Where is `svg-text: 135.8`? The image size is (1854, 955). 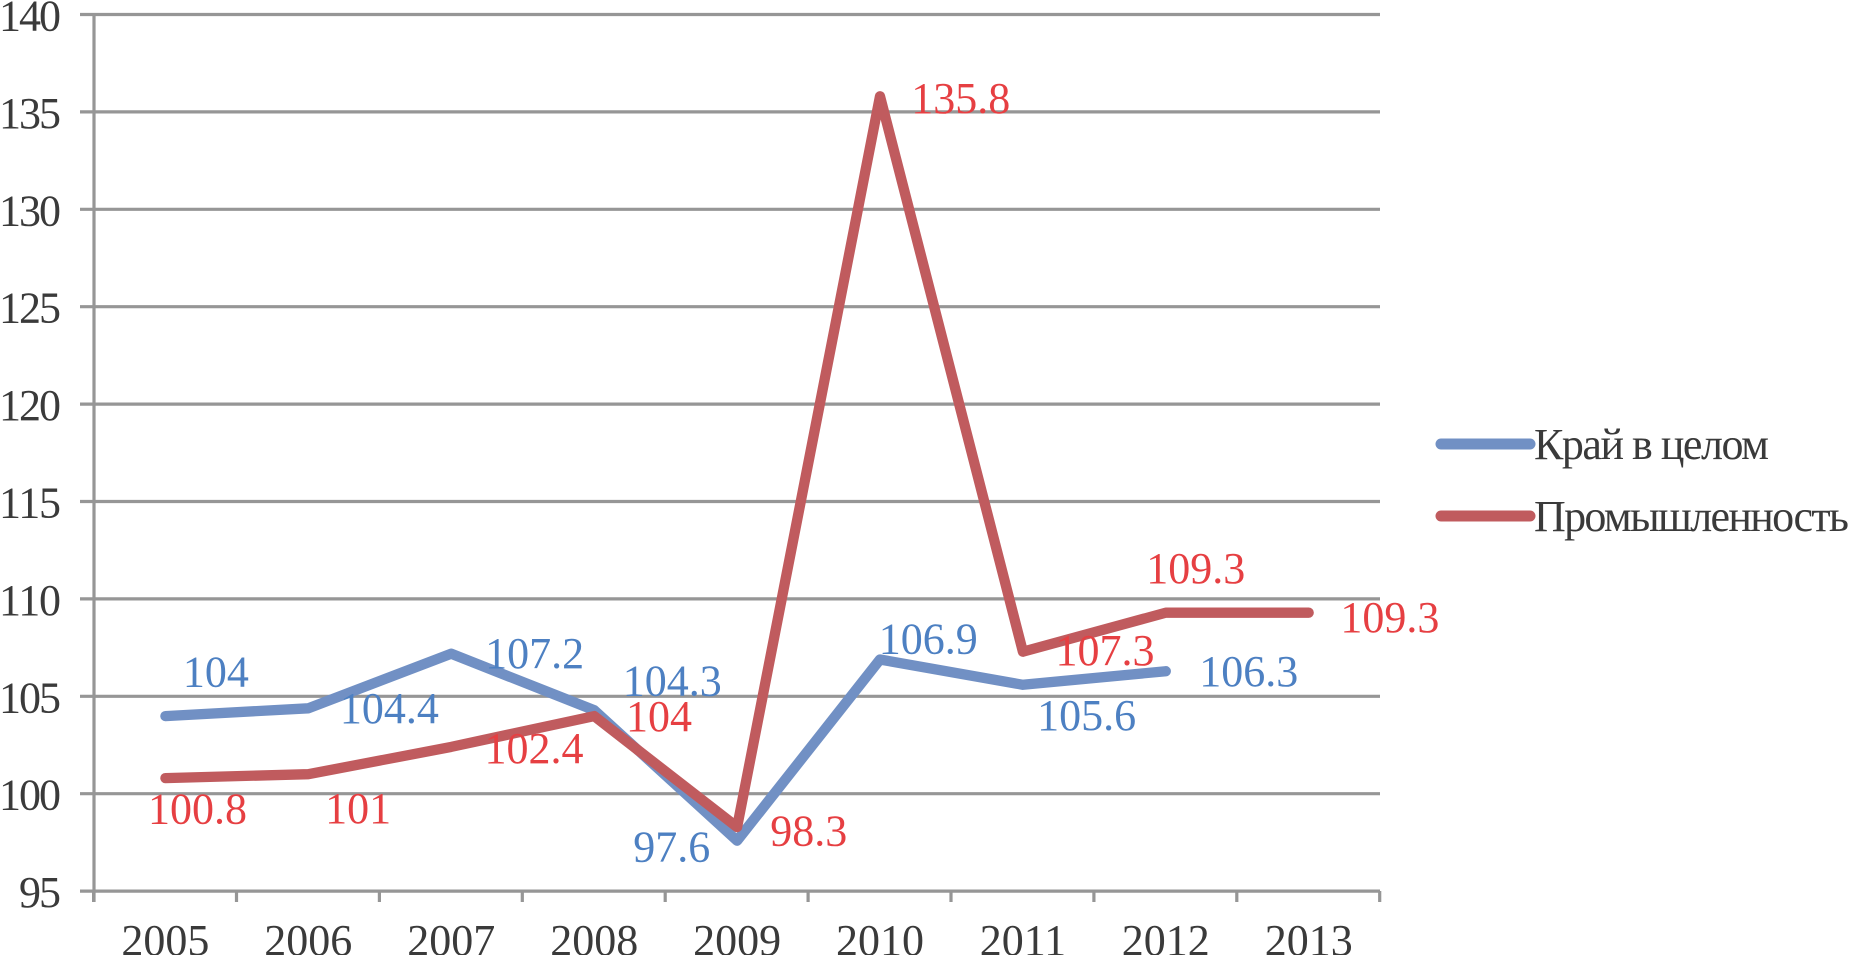 svg-text: 135.8 is located at coordinates (960, 98).